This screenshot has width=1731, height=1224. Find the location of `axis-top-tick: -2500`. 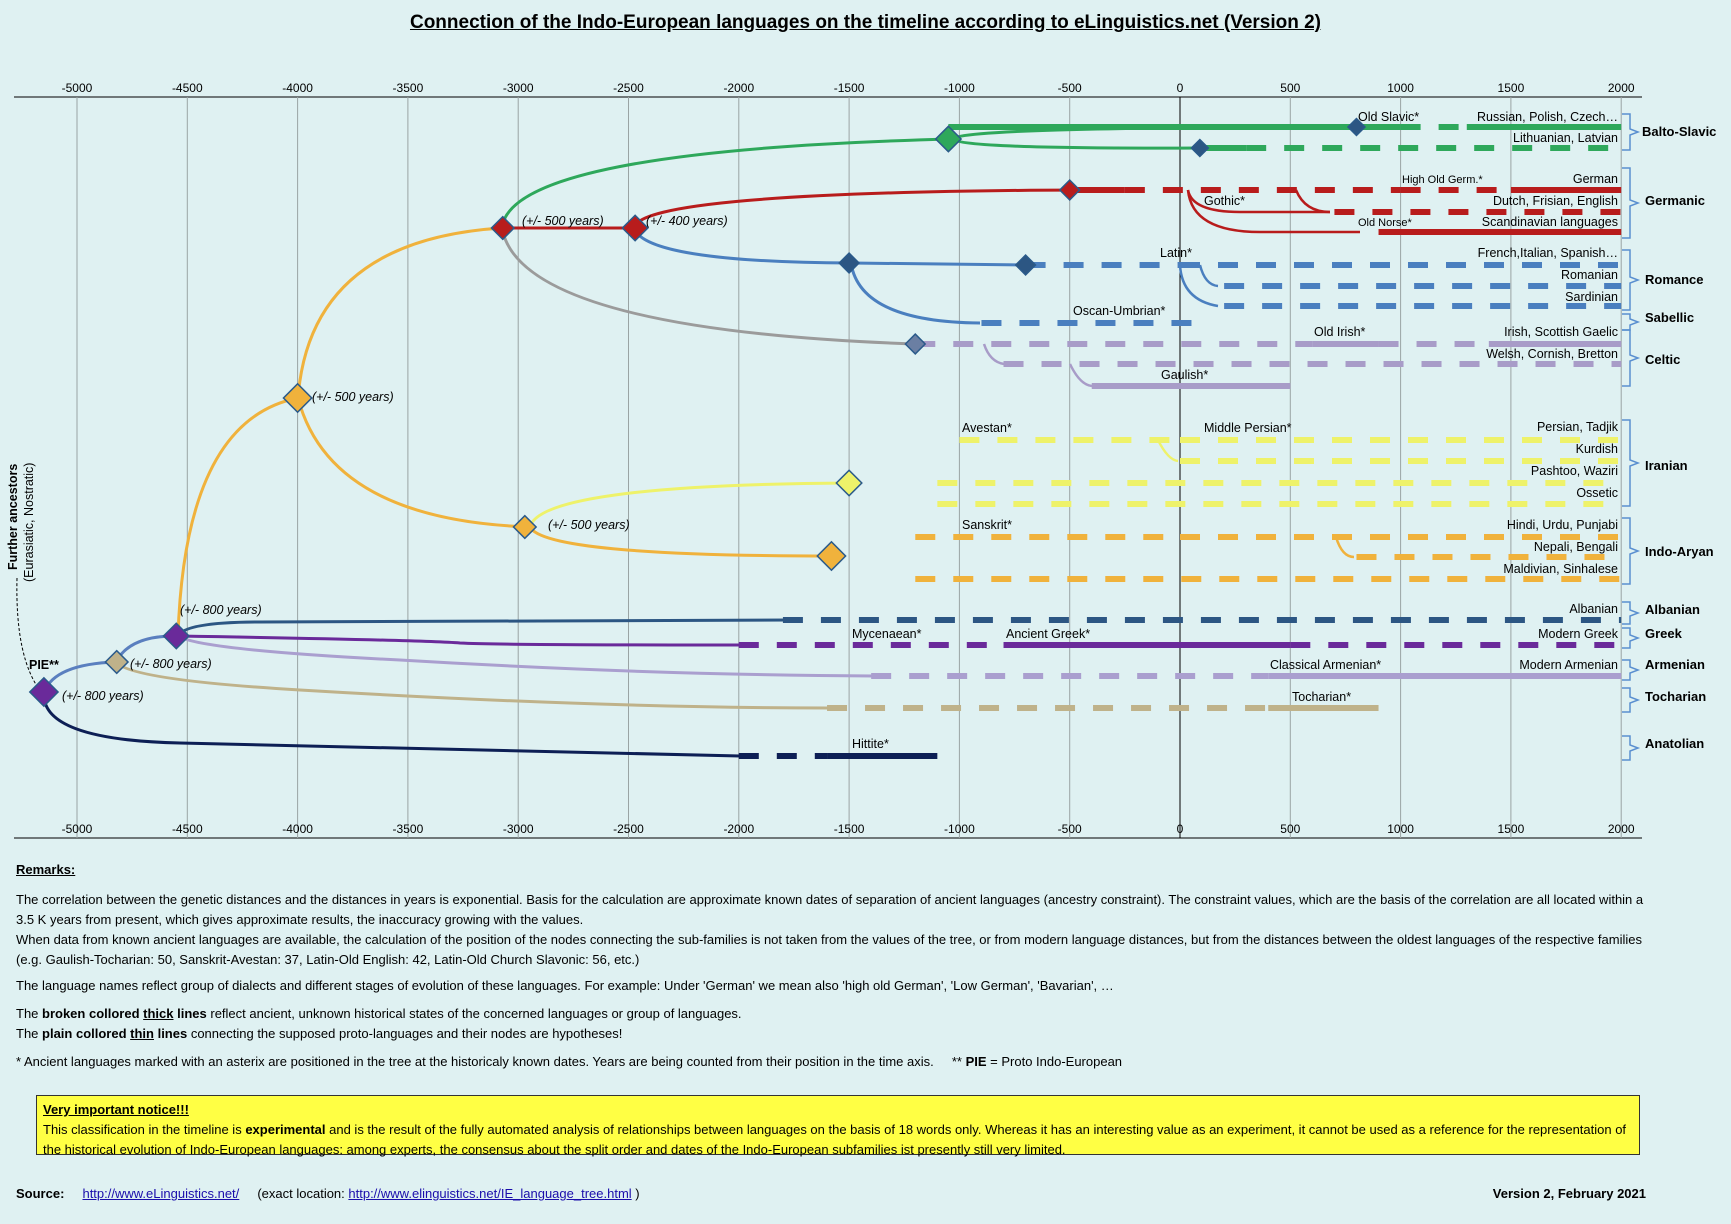

axis-top-tick: -2500 is located at coordinates (628, 88).